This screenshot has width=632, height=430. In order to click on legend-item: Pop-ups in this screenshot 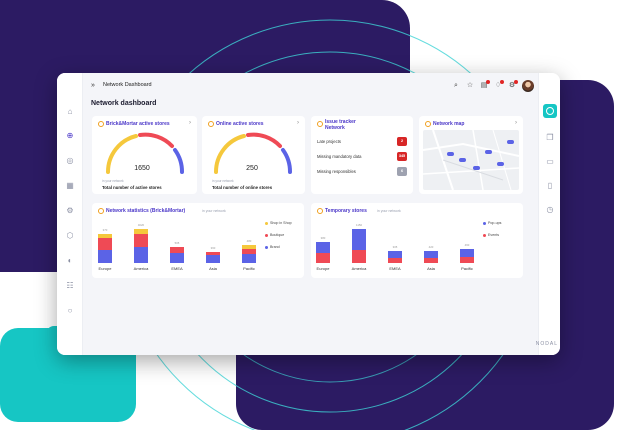, I will do `click(492, 223)`.